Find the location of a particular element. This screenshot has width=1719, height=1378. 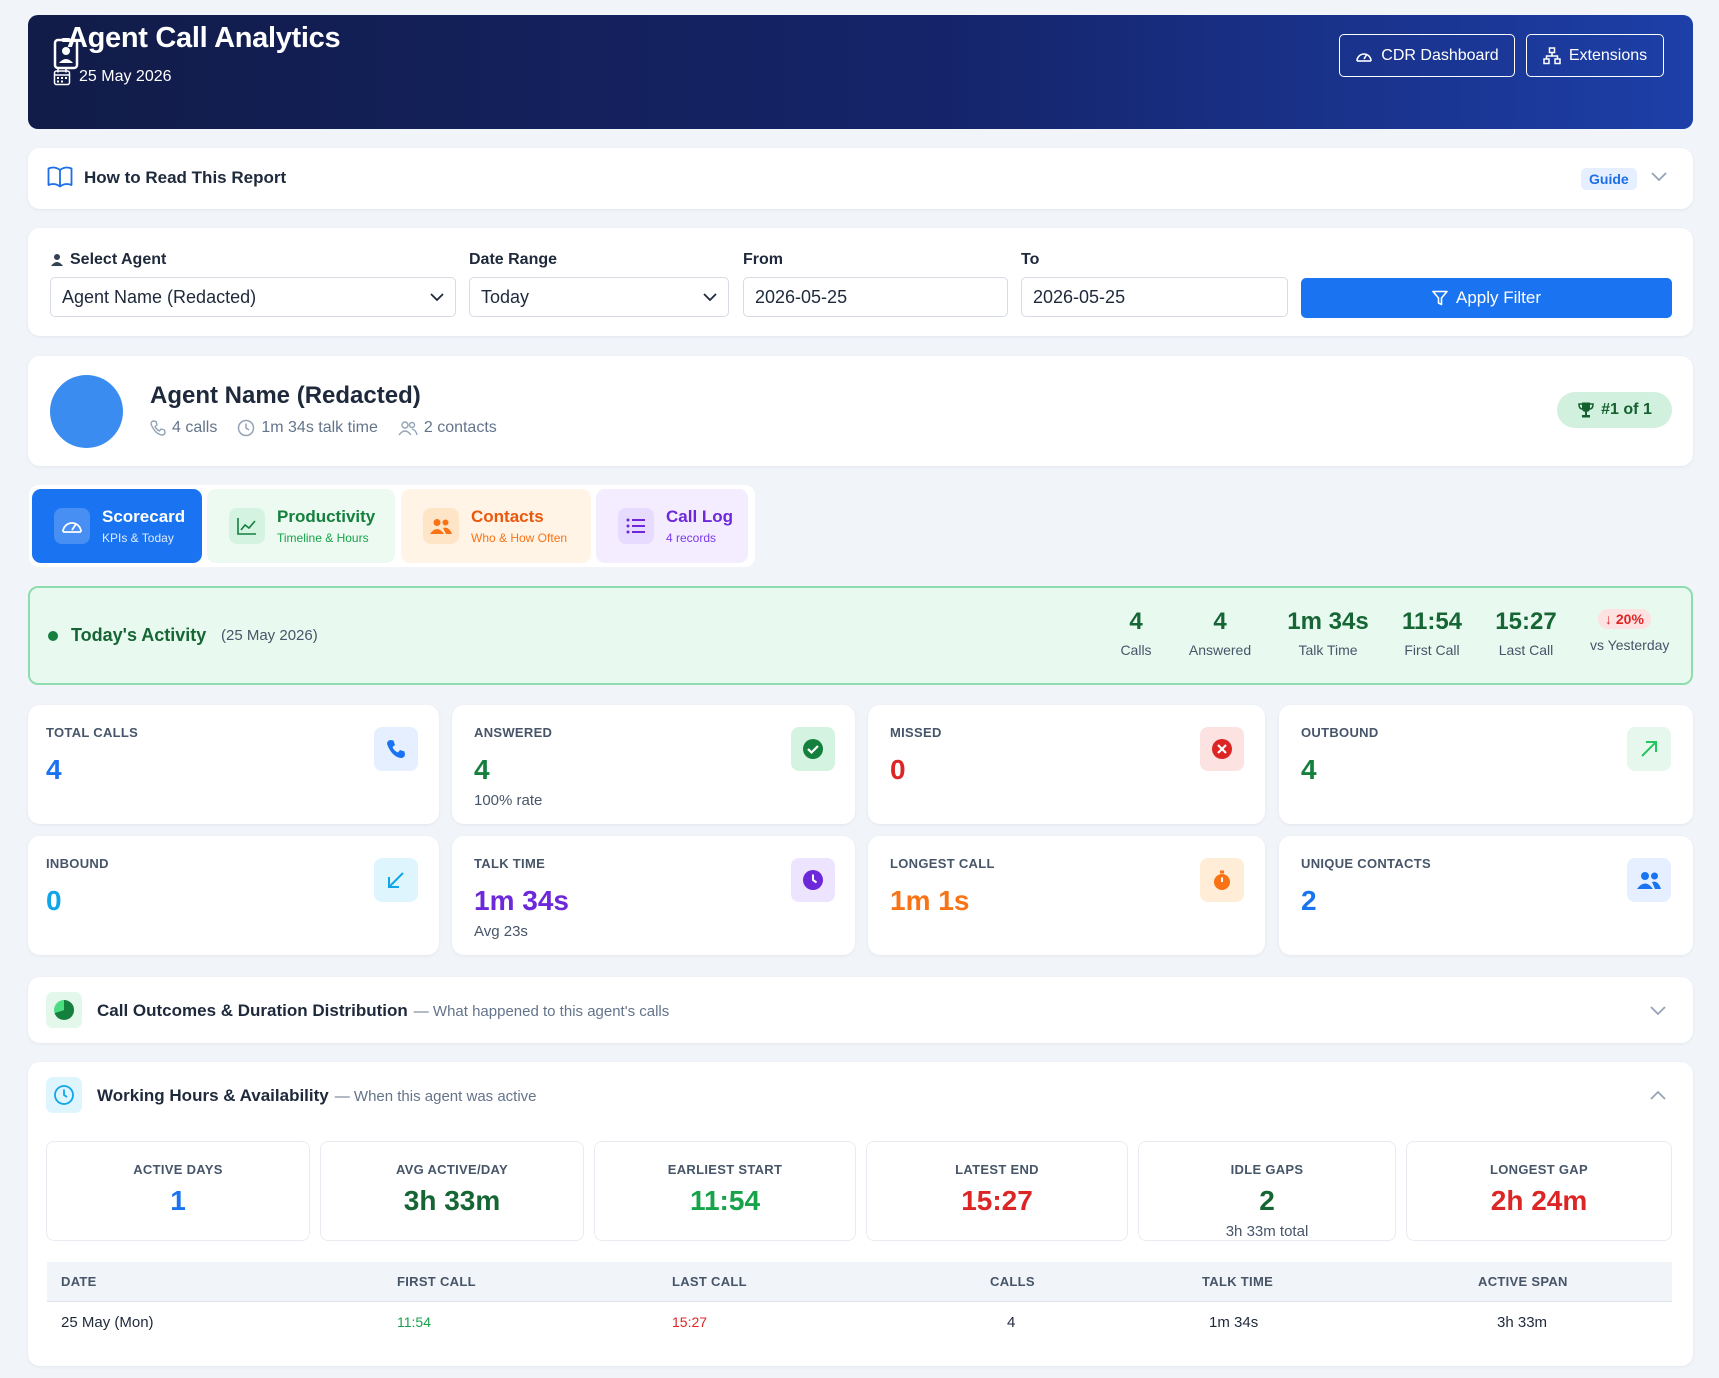

x-circle-icon is located at coordinates (1222, 749).